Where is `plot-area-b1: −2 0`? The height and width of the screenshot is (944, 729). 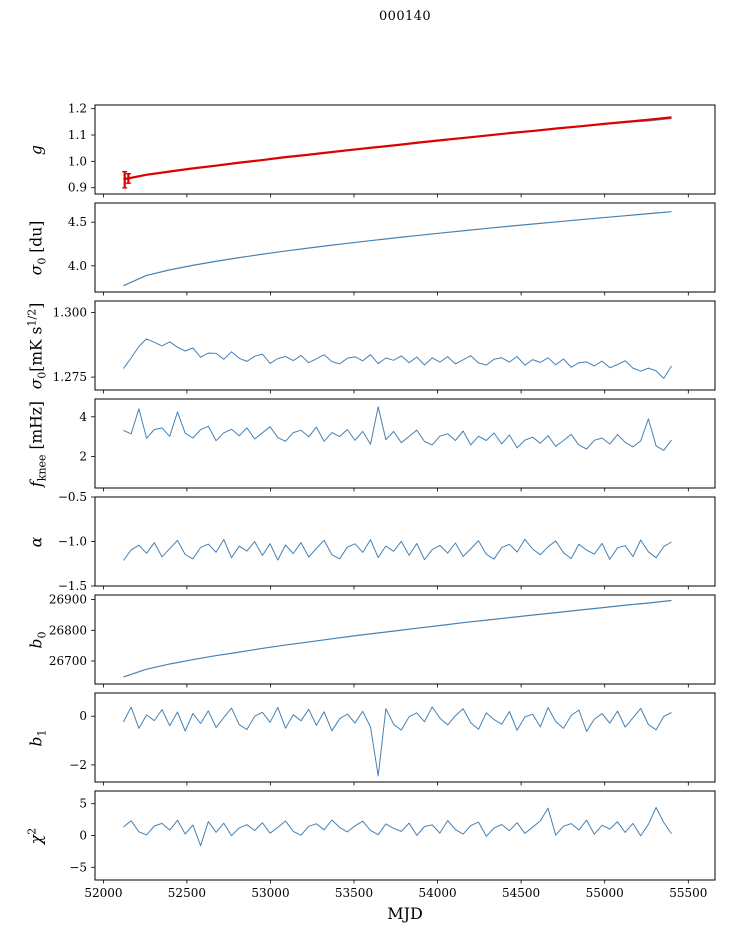
plot-area-b1: −2 0 is located at coordinates (392, 739).